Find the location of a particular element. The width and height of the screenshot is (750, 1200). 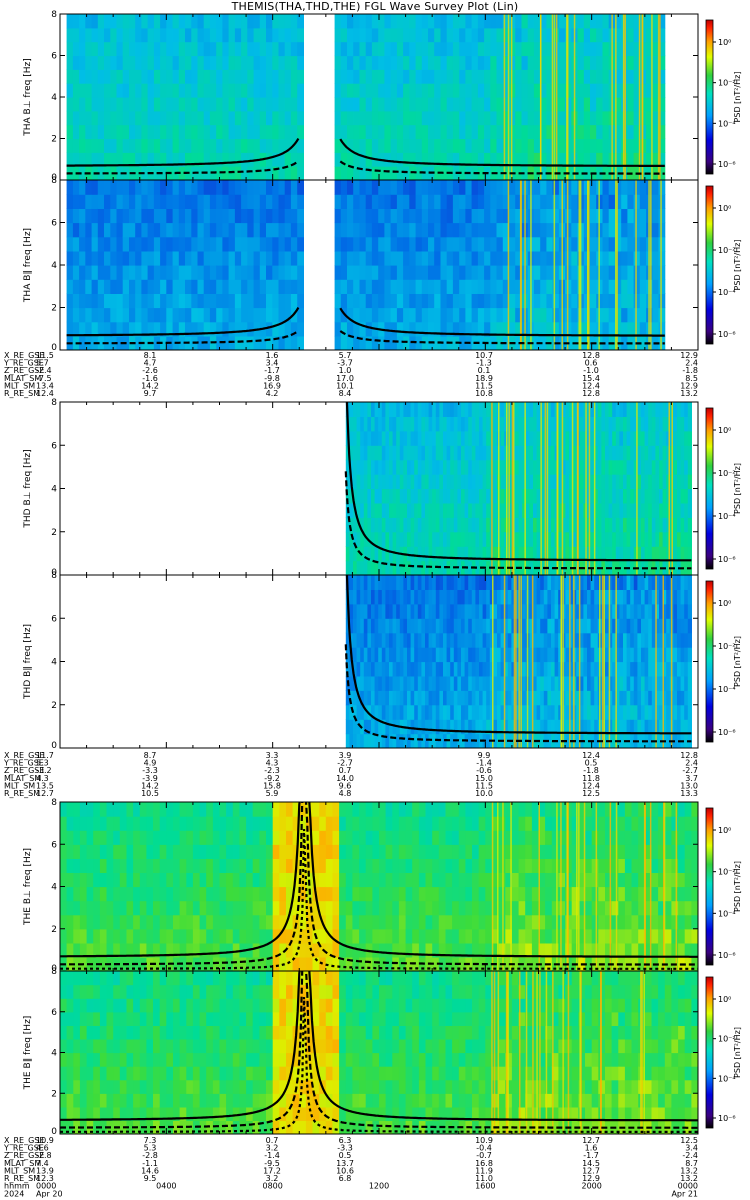

ephemeris-value: -1.0 is located at coordinates (591, 370).